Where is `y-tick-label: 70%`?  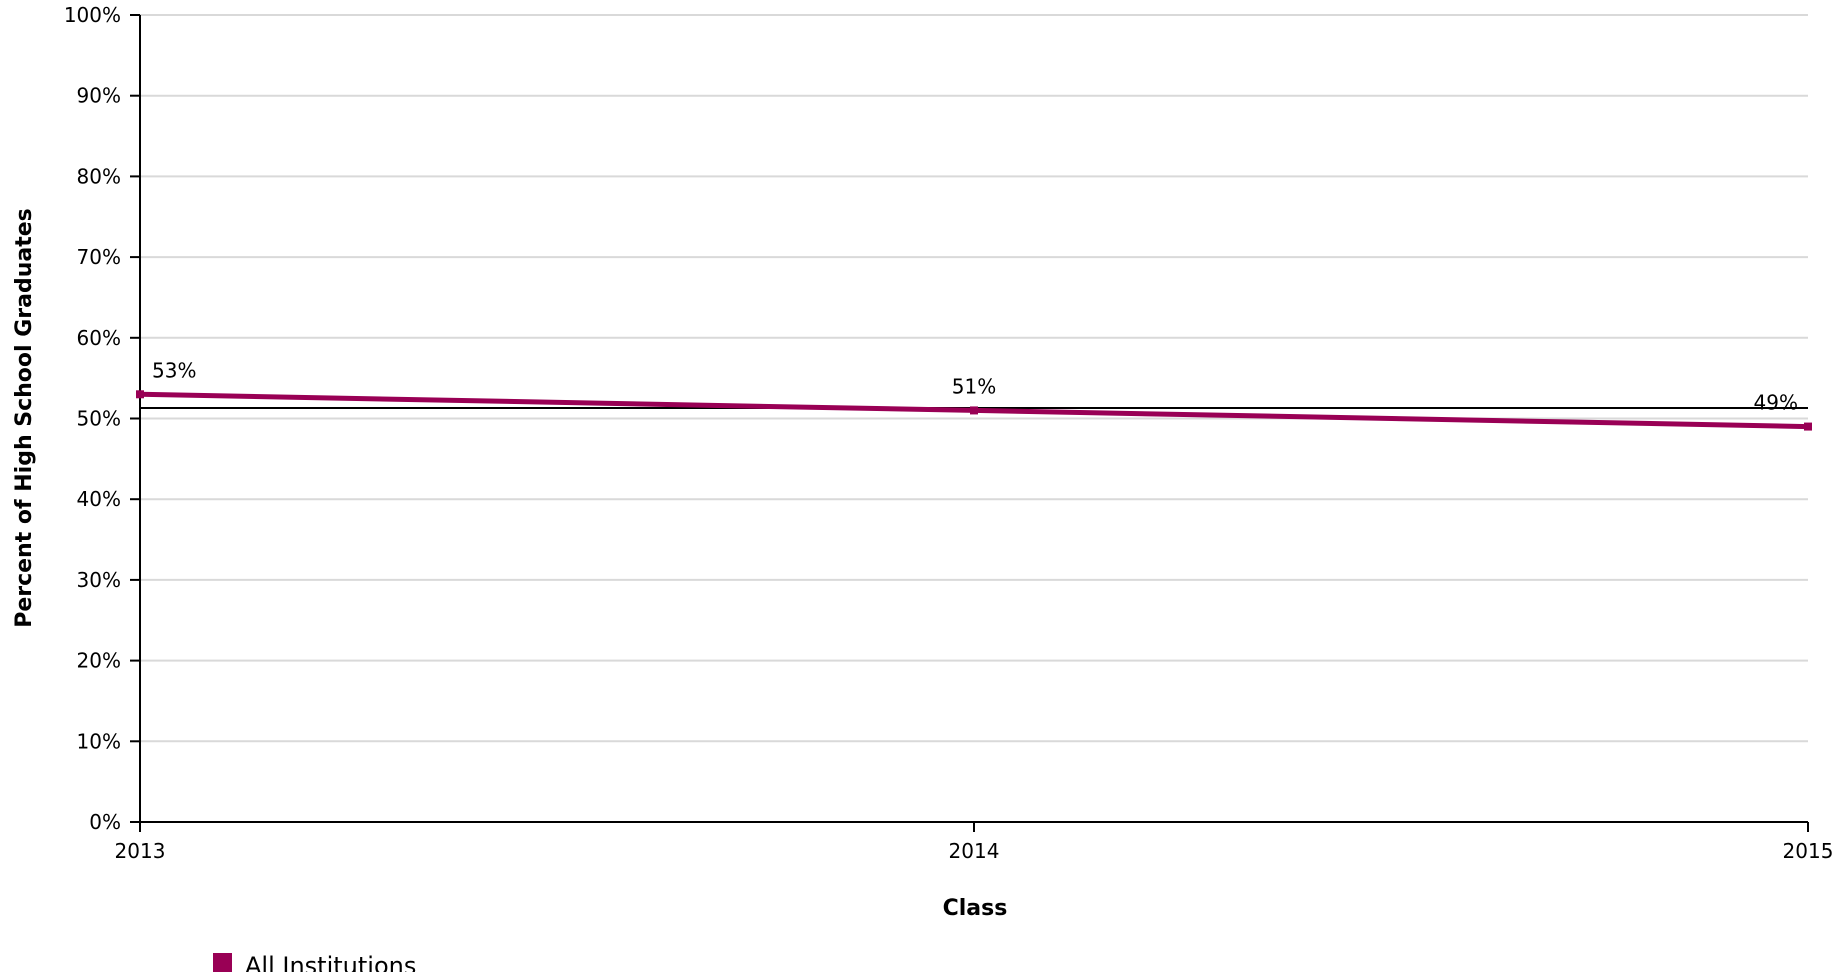 y-tick-label: 70% is located at coordinates (99, 257).